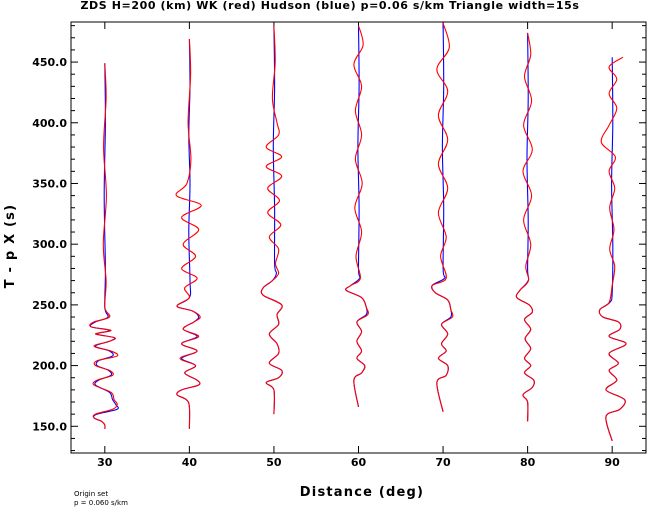 The width and height of the screenshot is (659, 508). What do you see at coordinates (49, 366) in the screenshot?
I see `y-tick-label: 200.0` at bounding box center [49, 366].